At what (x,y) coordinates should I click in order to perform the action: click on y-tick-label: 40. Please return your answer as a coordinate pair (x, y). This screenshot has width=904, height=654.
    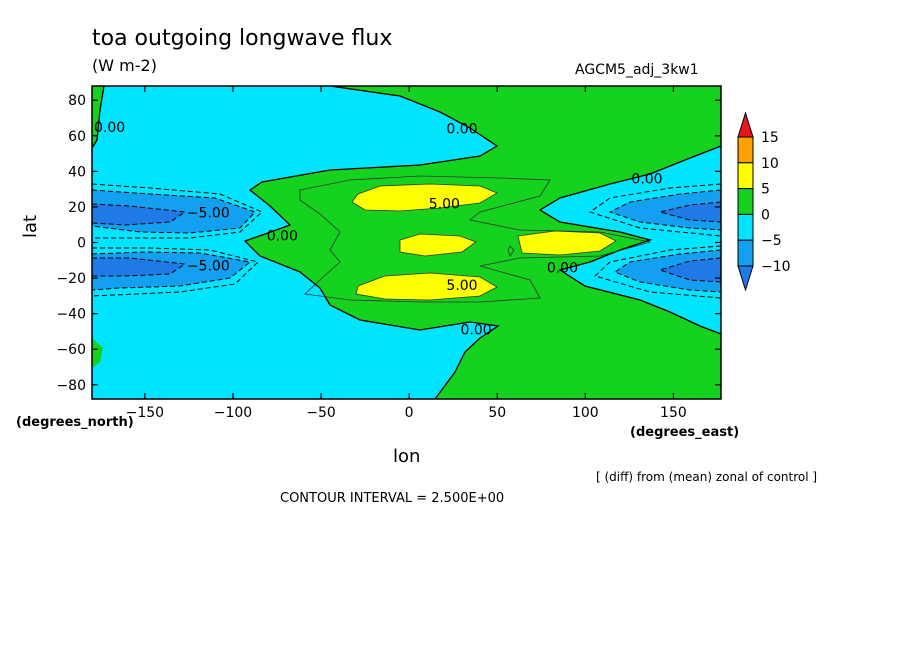
    Looking at the image, I should click on (77, 172).